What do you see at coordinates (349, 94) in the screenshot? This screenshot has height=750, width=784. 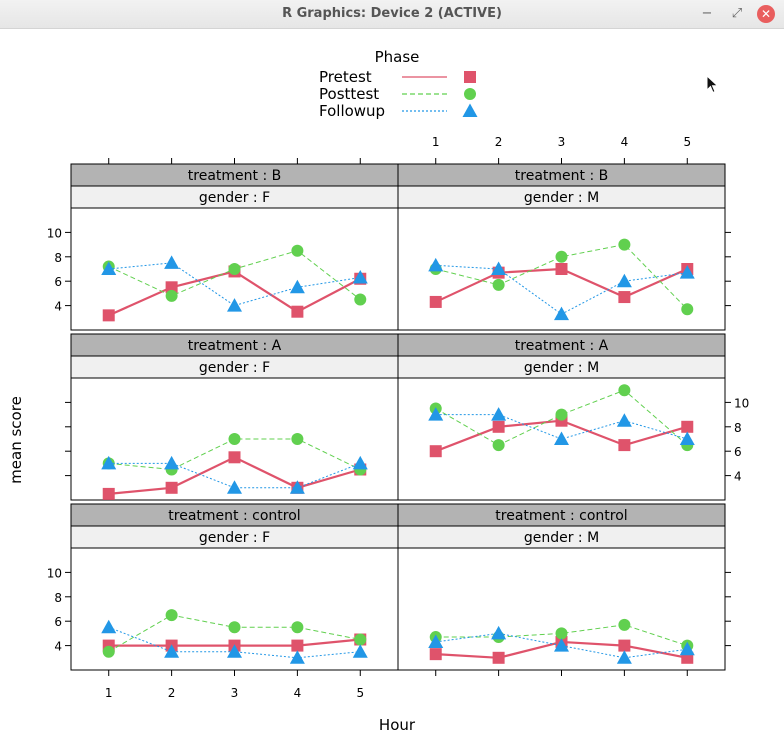 I see `legend-label-posttest: Posttest` at bounding box center [349, 94].